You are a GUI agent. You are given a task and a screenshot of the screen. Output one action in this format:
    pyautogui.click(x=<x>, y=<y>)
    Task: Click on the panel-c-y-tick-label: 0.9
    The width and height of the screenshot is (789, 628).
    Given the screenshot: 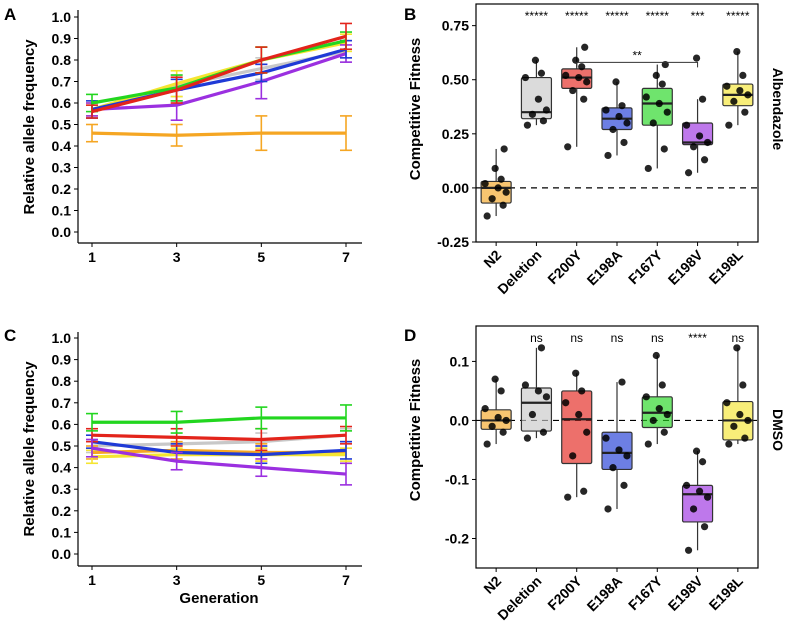 What is the action you would take?
    pyautogui.click(x=62, y=360)
    